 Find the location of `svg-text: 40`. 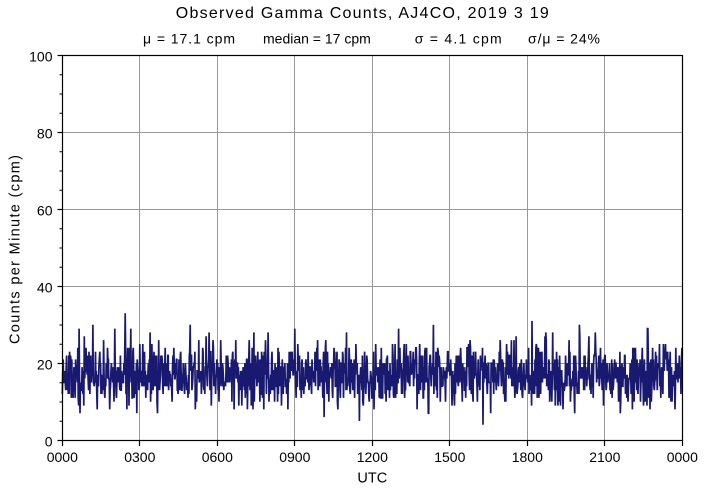

svg-text: 40 is located at coordinates (45, 287).